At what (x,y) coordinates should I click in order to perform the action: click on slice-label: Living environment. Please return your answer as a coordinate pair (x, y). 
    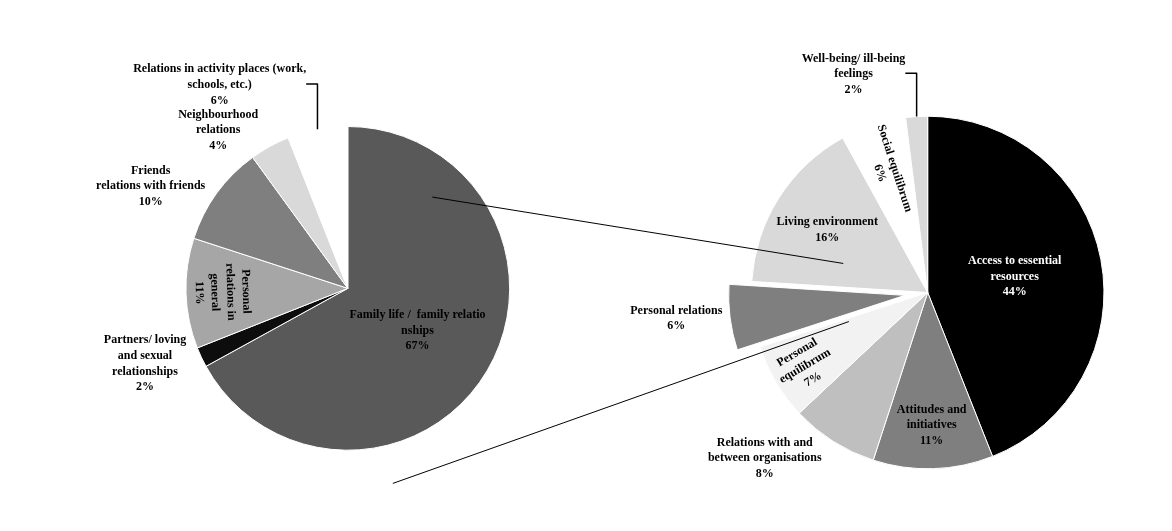
    Looking at the image, I should click on (827, 220).